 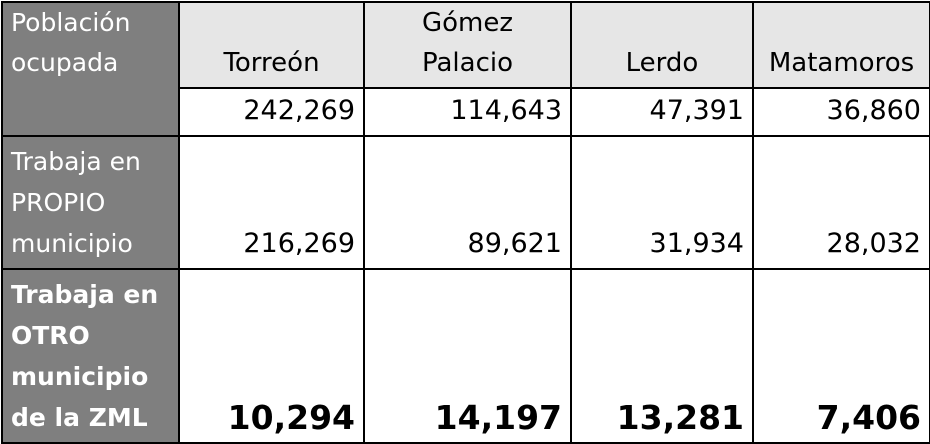 What do you see at coordinates (841, 112) in the screenshot?
I see `total-matamoros: 36,860` at bounding box center [841, 112].